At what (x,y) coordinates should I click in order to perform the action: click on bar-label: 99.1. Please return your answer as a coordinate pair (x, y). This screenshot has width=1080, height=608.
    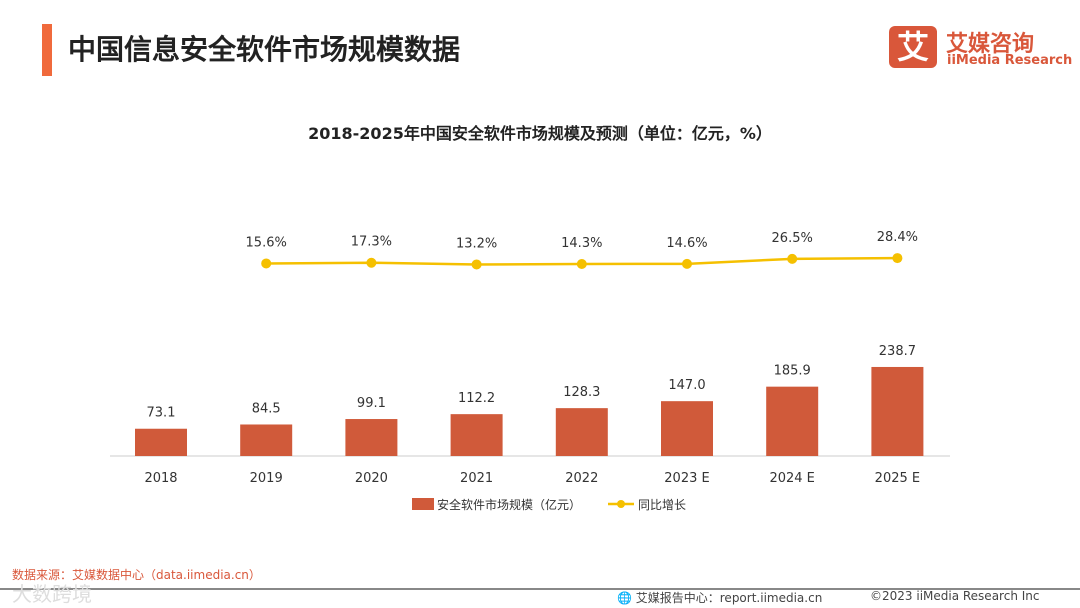
    Looking at the image, I should click on (371, 403).